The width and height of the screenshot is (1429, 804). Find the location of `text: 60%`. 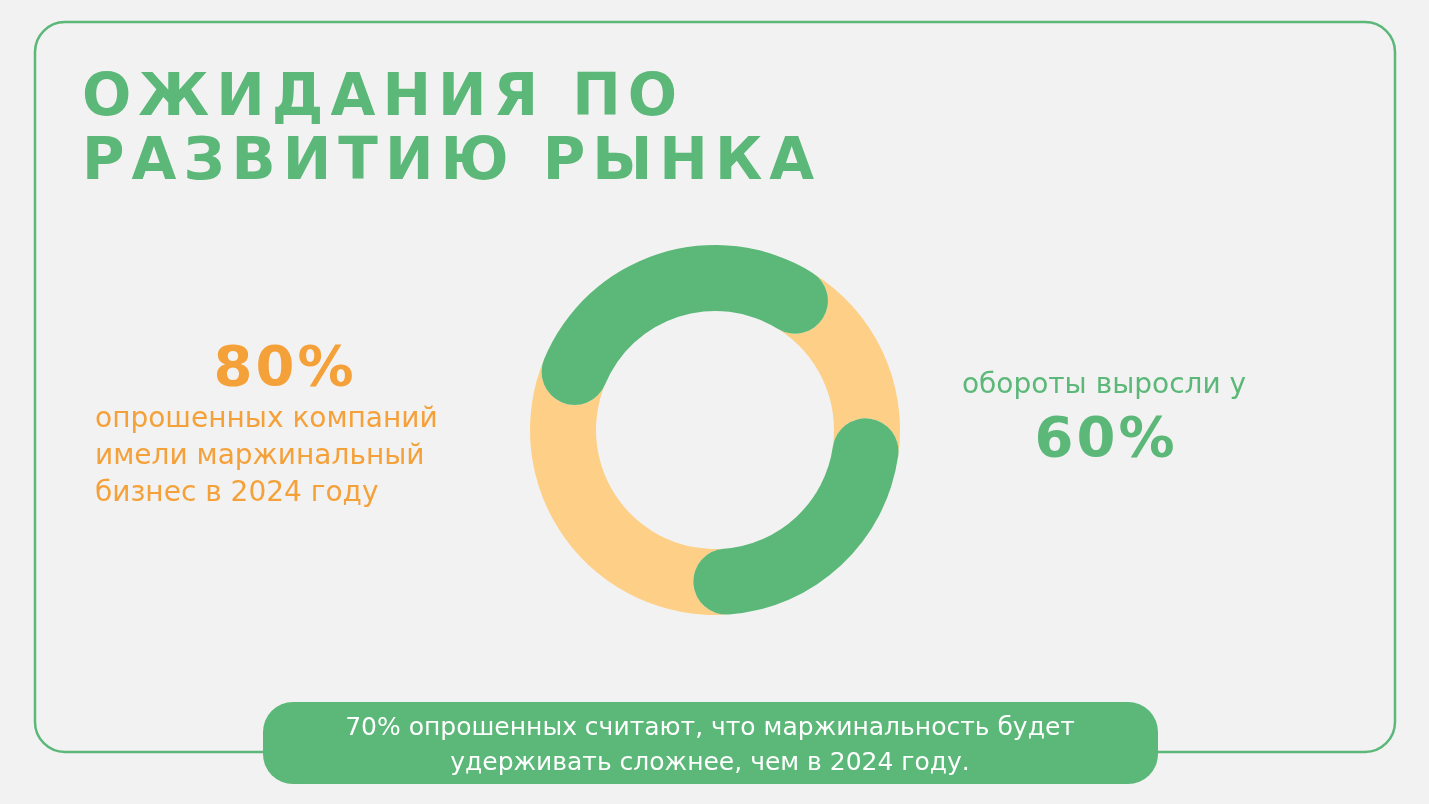

text: 60% is located at coordinates (1106, 436).